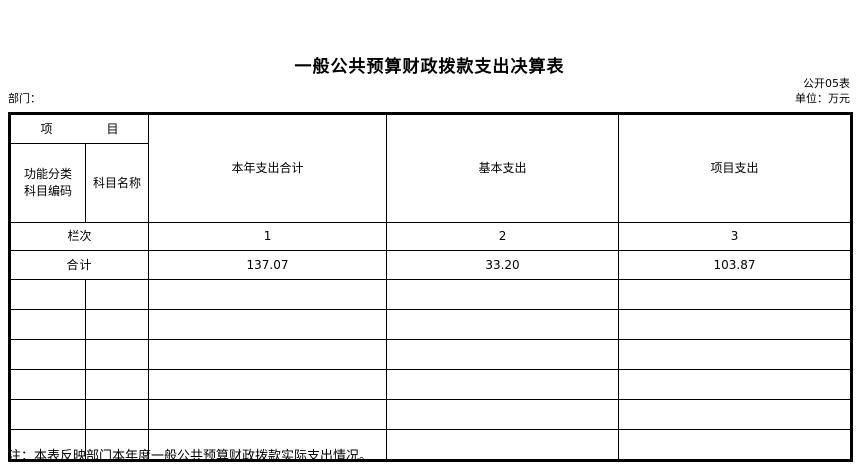 Image resolution: width=859 pixels, height=471 pixels. I want to click on header-sub-function-code-line2: 科目编码, so click(47, 191).